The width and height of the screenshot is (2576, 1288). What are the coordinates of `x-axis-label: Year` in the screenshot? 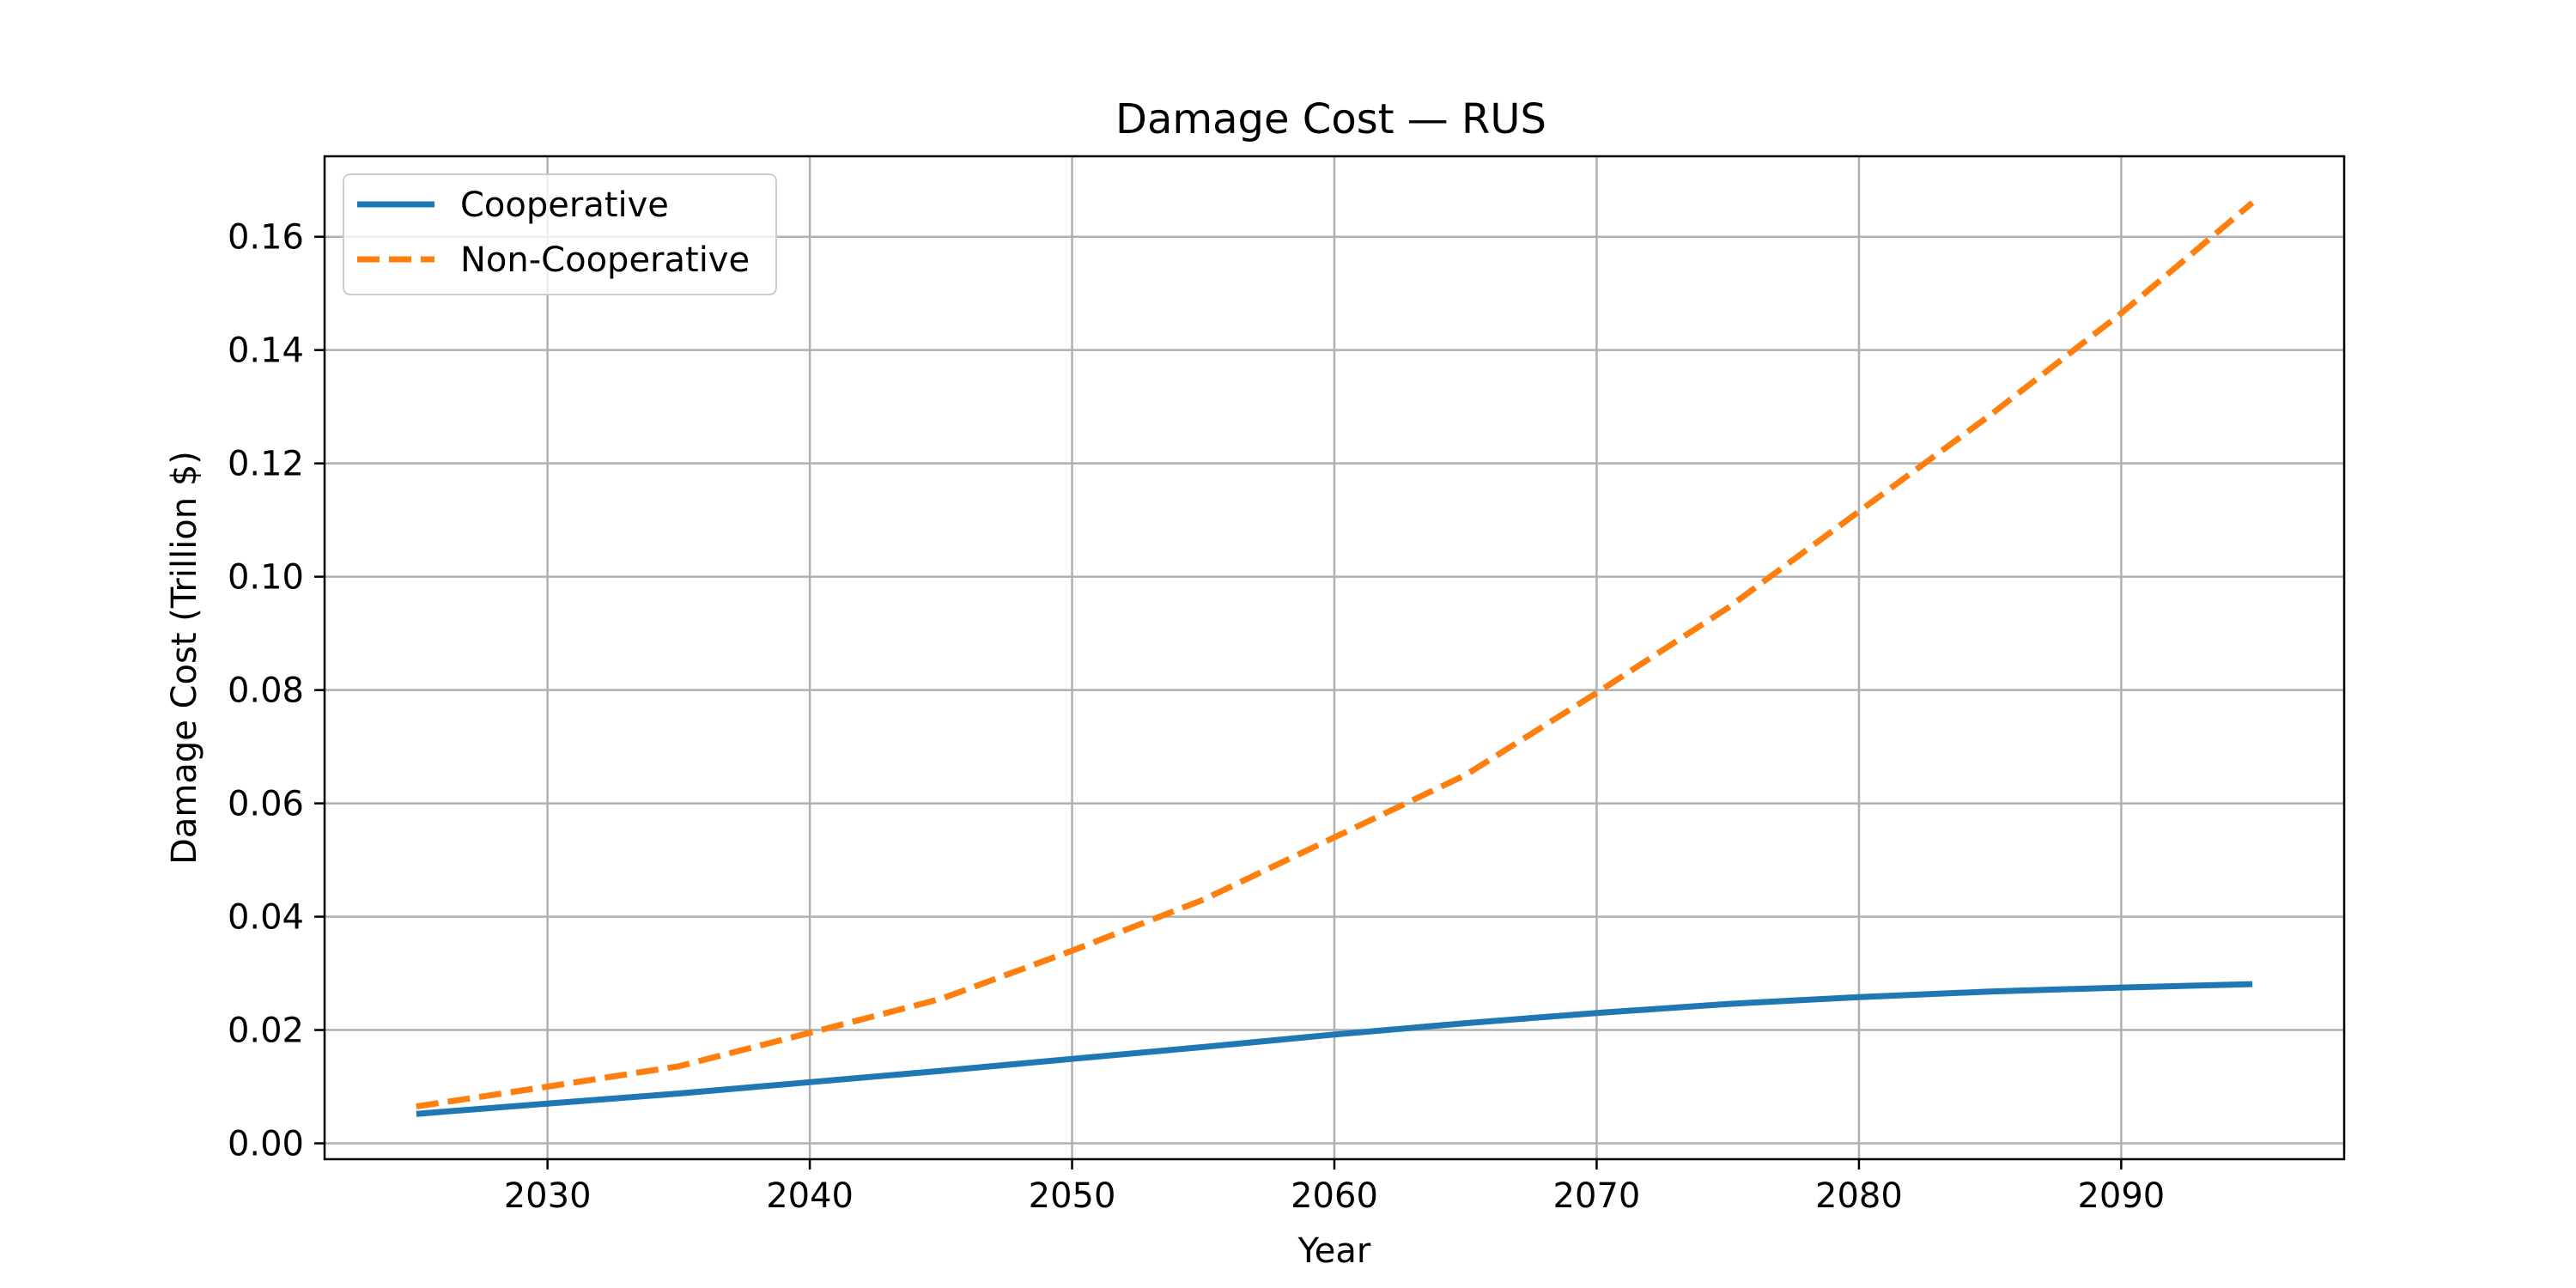 It's located at (1334, 1251).